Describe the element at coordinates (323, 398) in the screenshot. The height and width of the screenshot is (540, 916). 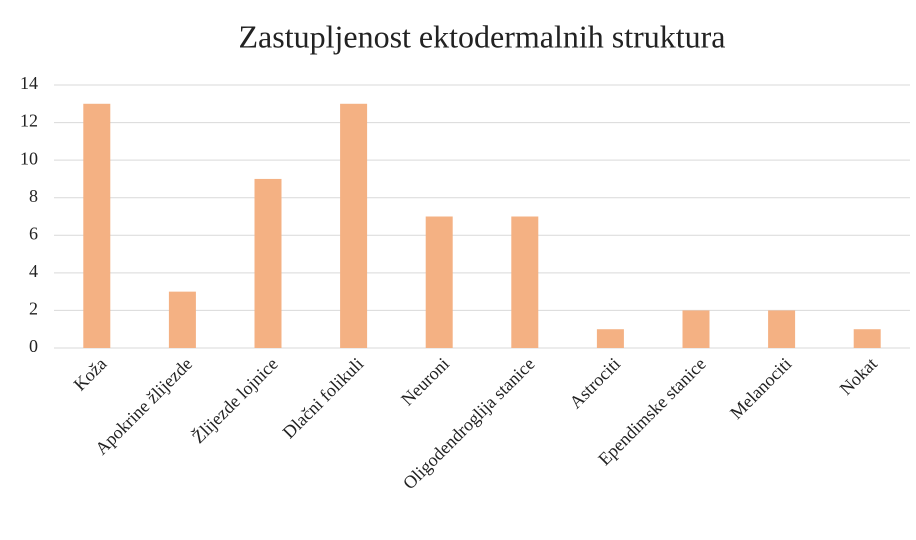
I see `x-tick-label: Dlačni folikuli` at that location.